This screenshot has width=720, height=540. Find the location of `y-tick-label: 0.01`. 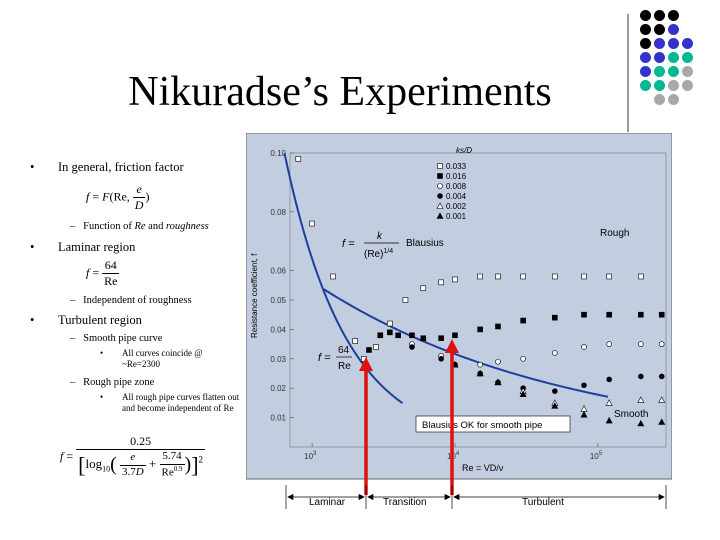

y-tick-label: 0.01 is located at coordinates (278, 418).